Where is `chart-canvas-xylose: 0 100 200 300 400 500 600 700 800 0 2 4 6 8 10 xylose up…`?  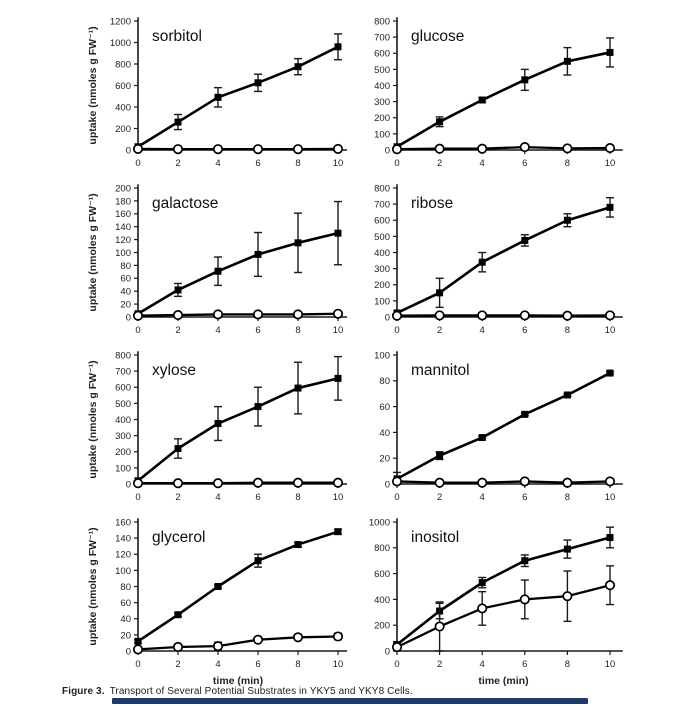 chart-canvas-xylose: 0 100 200 300 400 500 600 700 800 0 2 4 6 8 10 xylose up… is located at coordinates (217, 425).